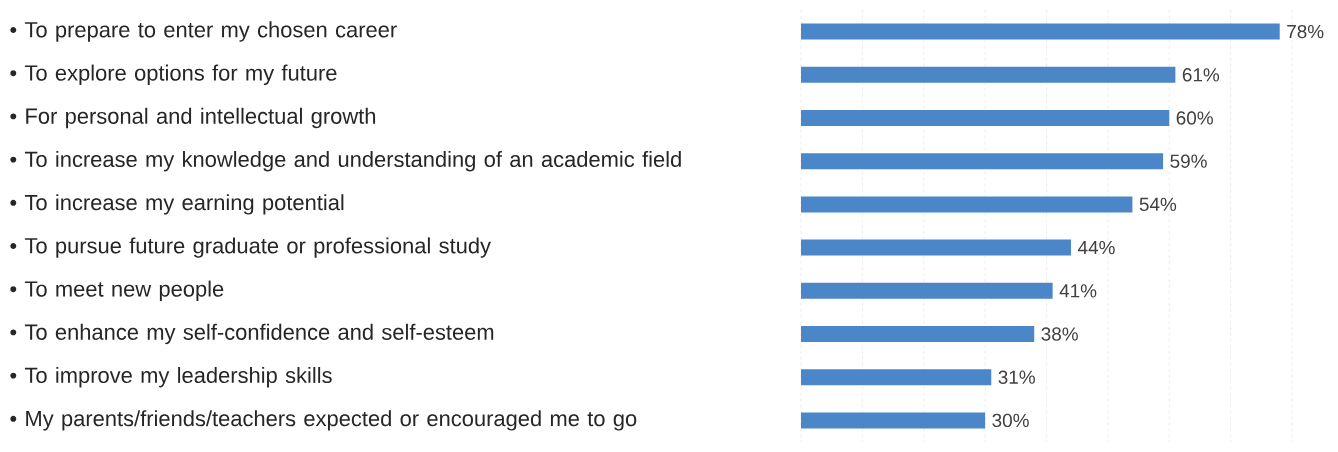 Image resolution: width=1338 pixels, height=452 pixels. I want to click on data-label: 31%, so click(1016, 377).